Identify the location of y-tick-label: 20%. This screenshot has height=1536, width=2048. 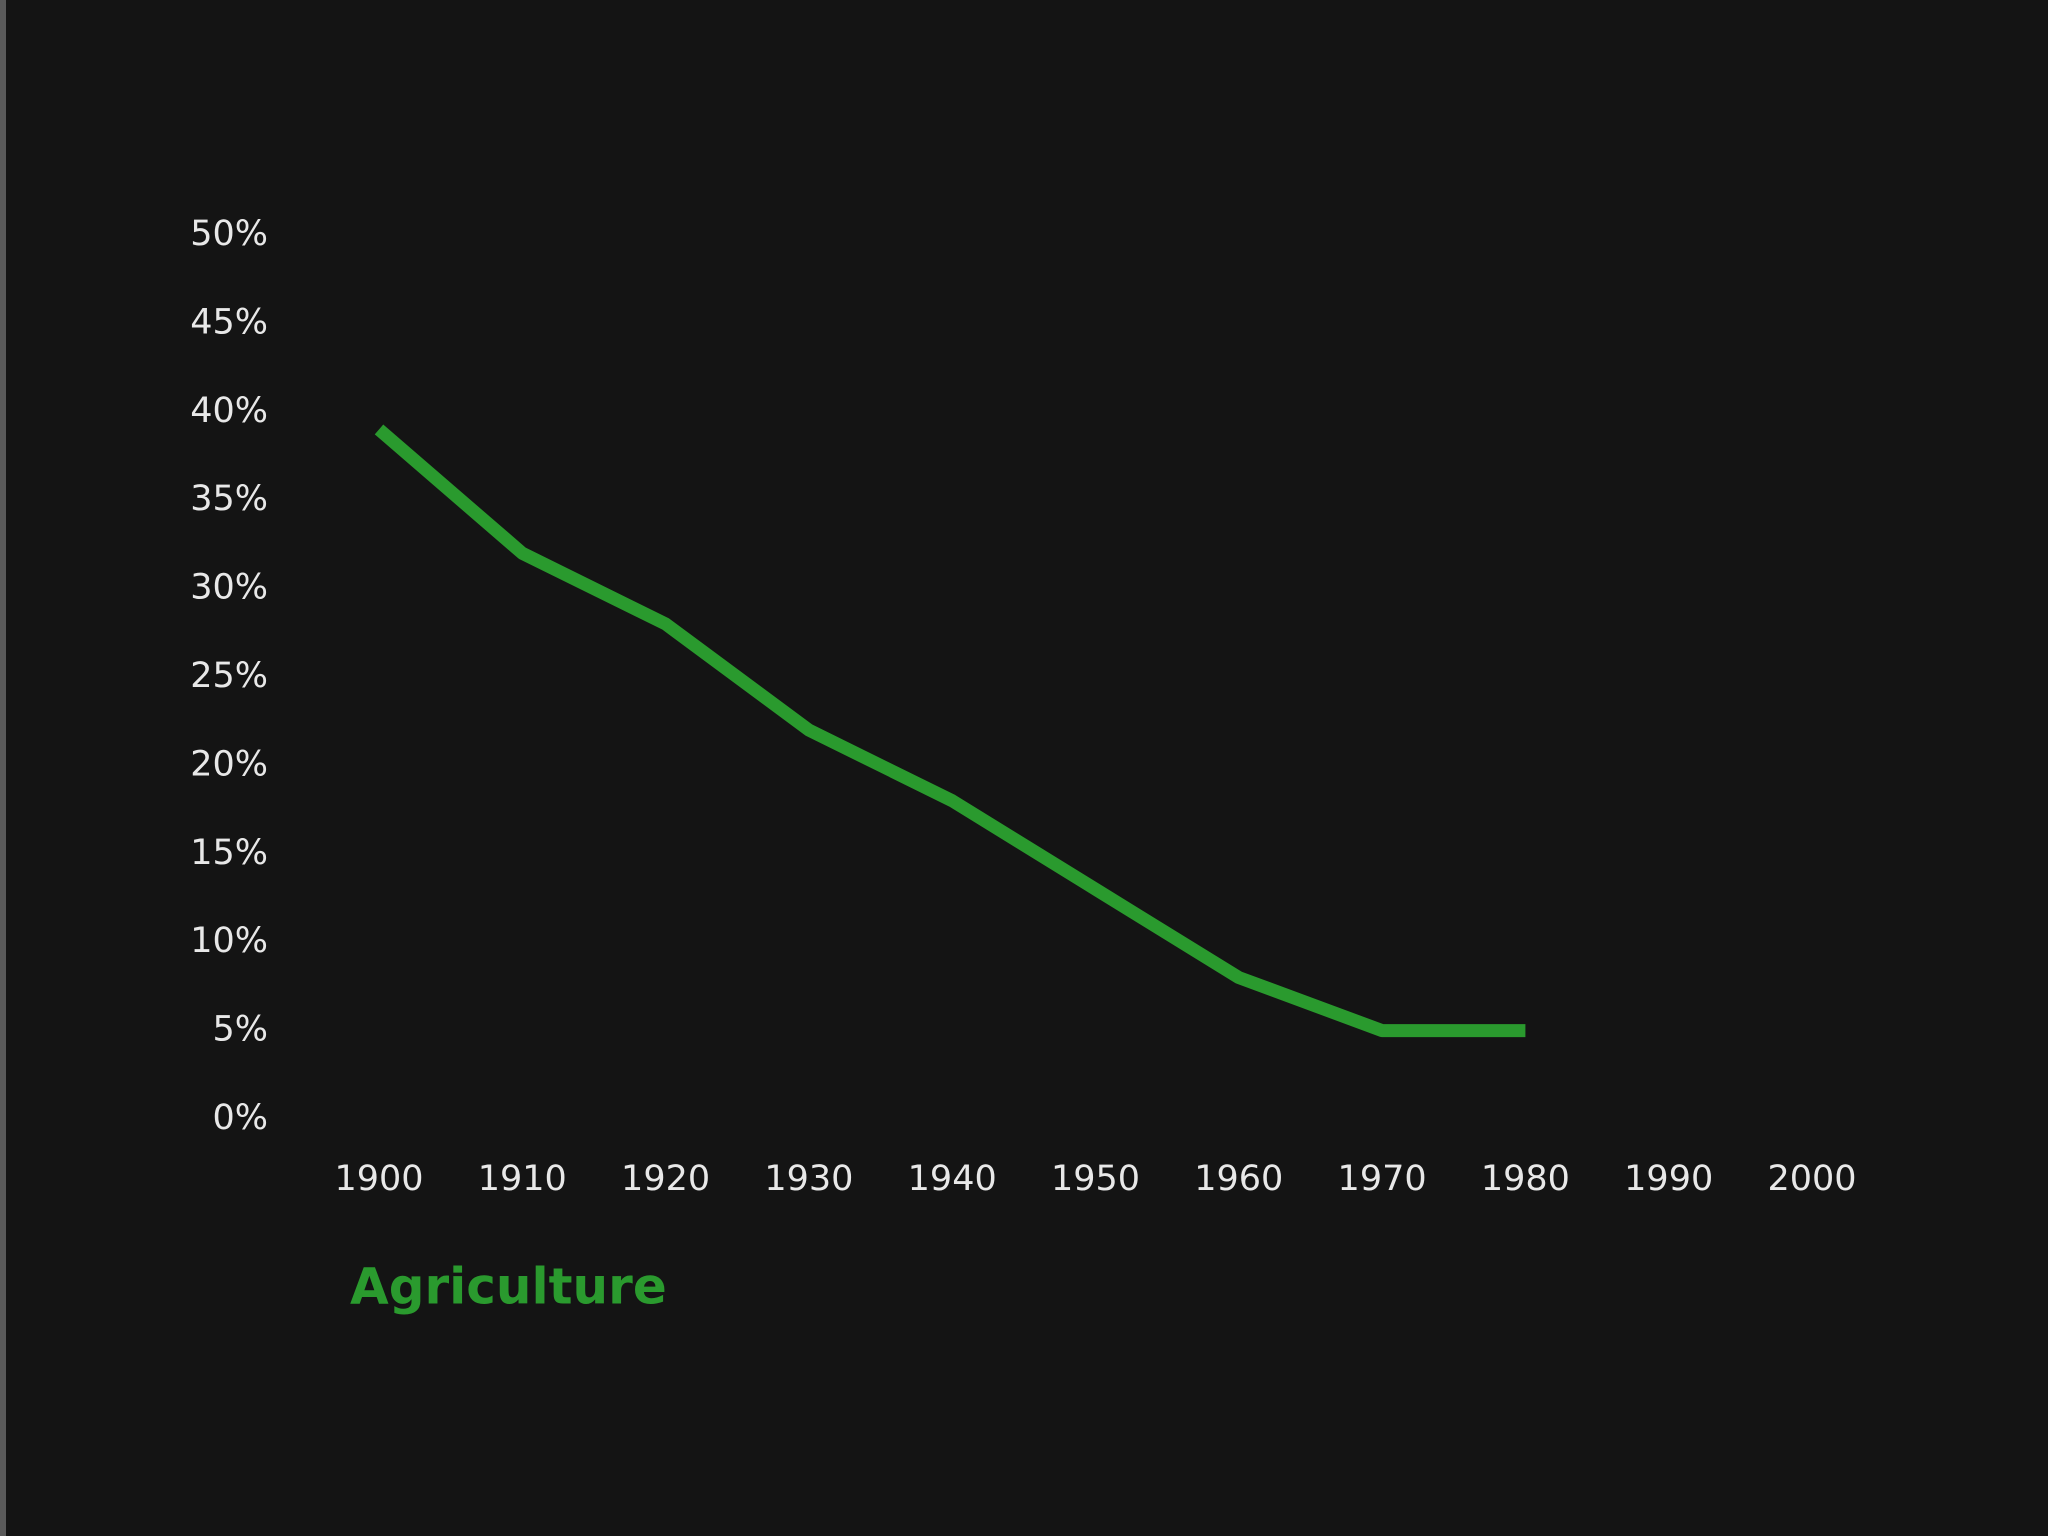
(229, 764).